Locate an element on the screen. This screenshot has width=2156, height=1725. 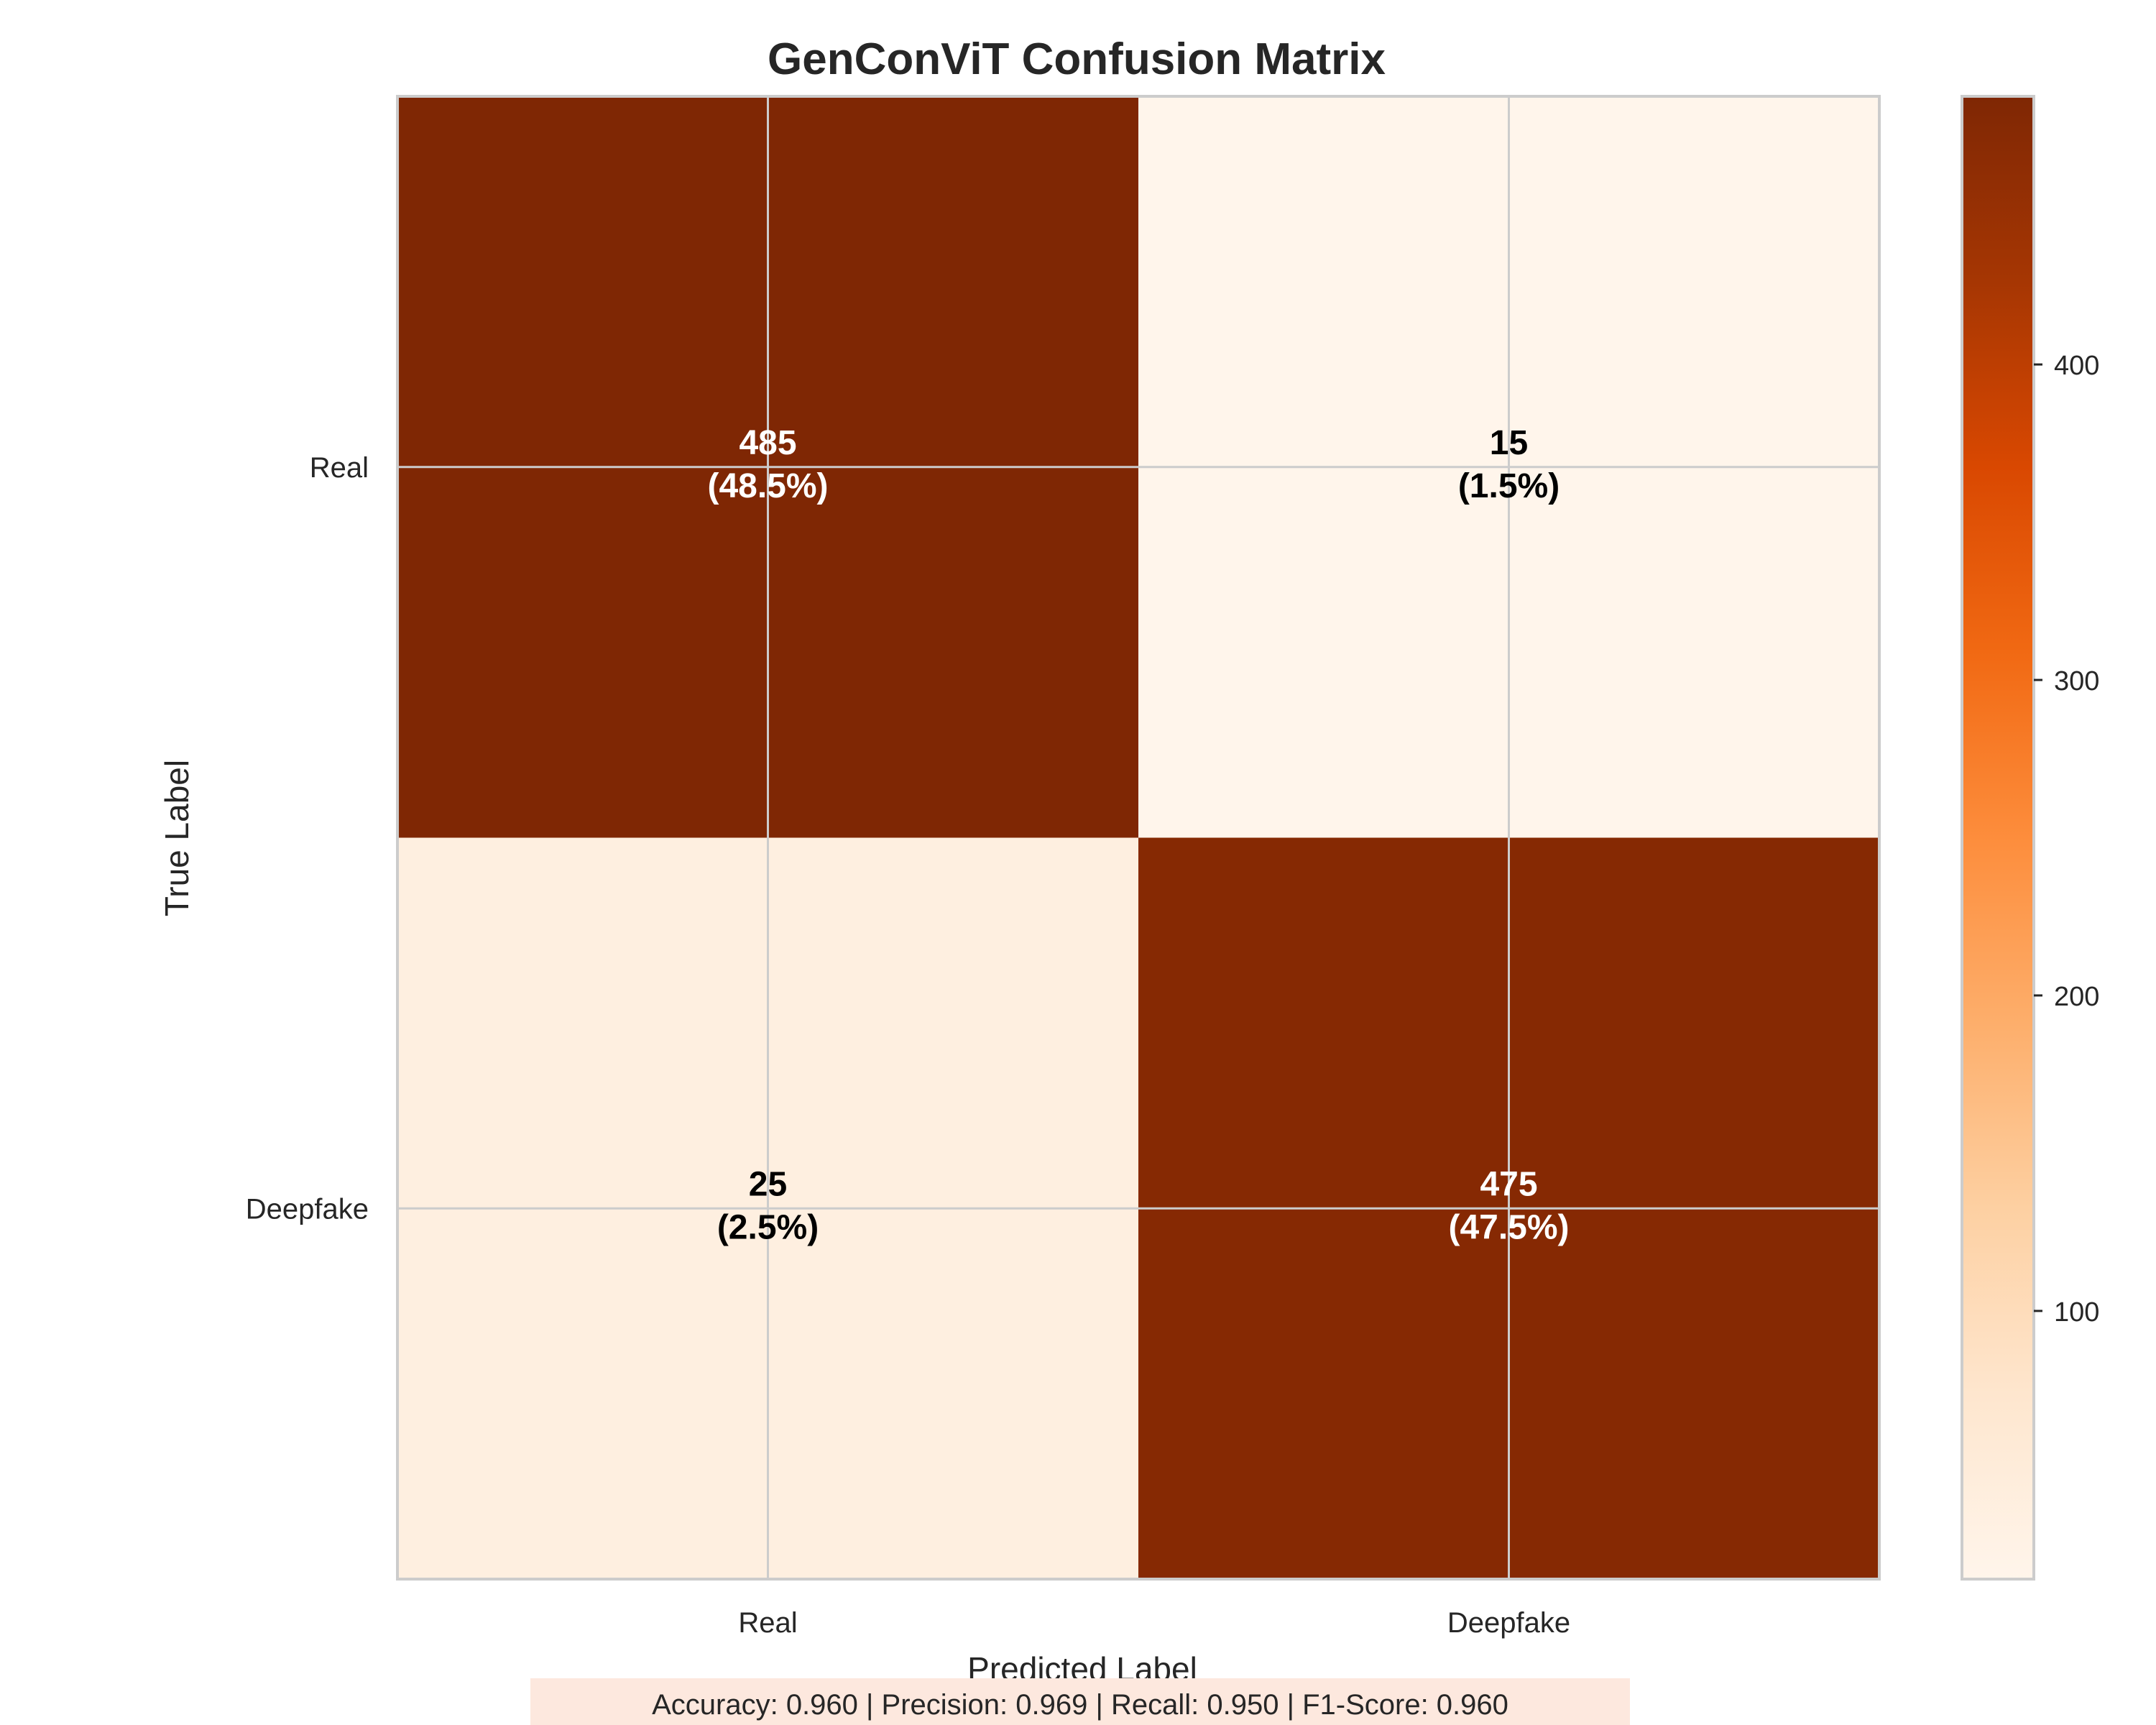
cell-percent-label: (2.5%) is located at coordinates (768, 1227).